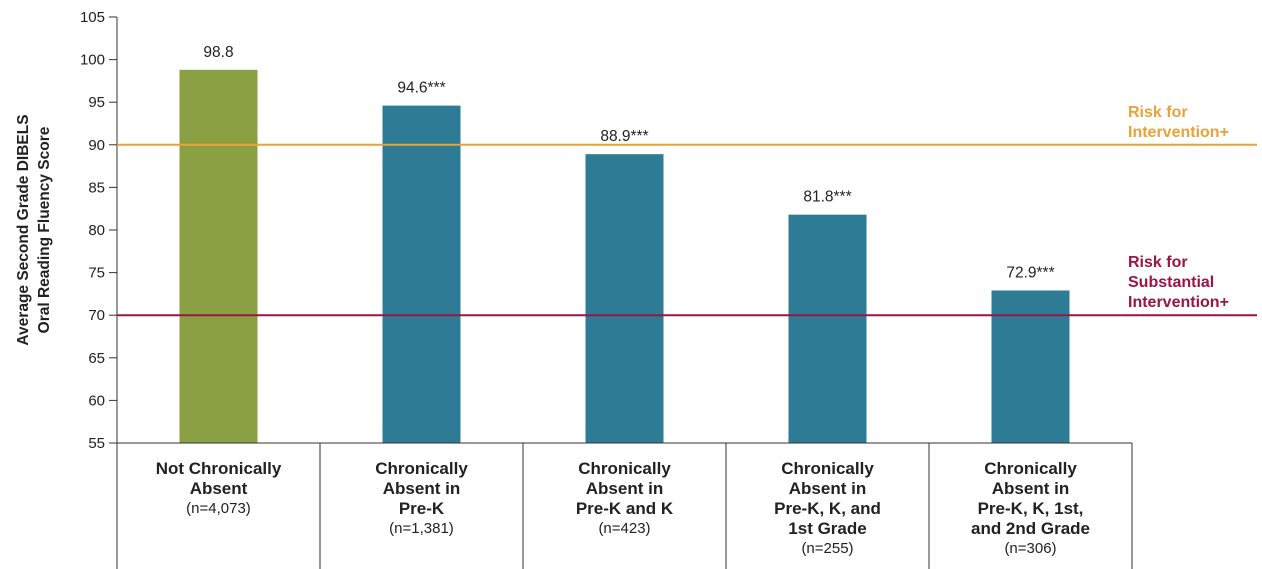 Image resolution: width=1262 pixels, height=569 pixels. I want to click on category-count: (n=1,381), so click(421, 528).